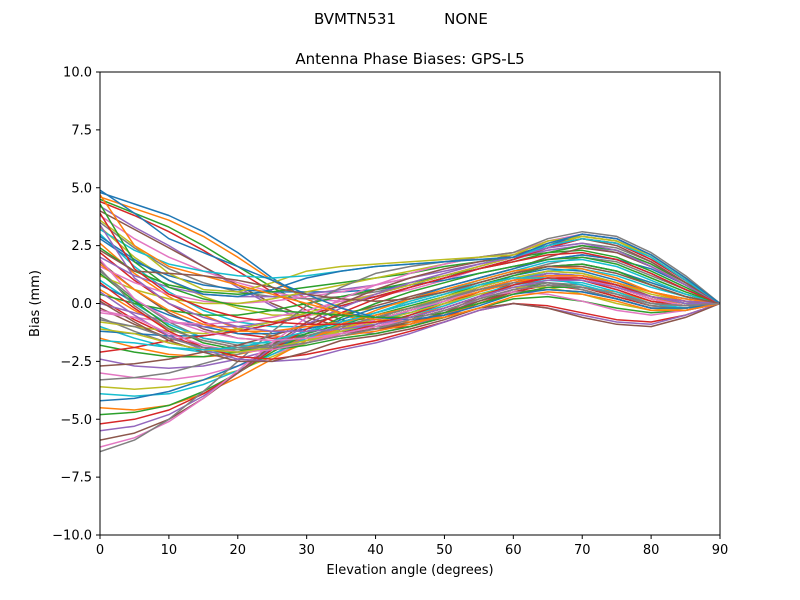 The width and height of the screenshot is (800, 600). Describe the element at coordinates (76, 362) in the screenshot. I see `y-tick-label: −2.5` at that location.